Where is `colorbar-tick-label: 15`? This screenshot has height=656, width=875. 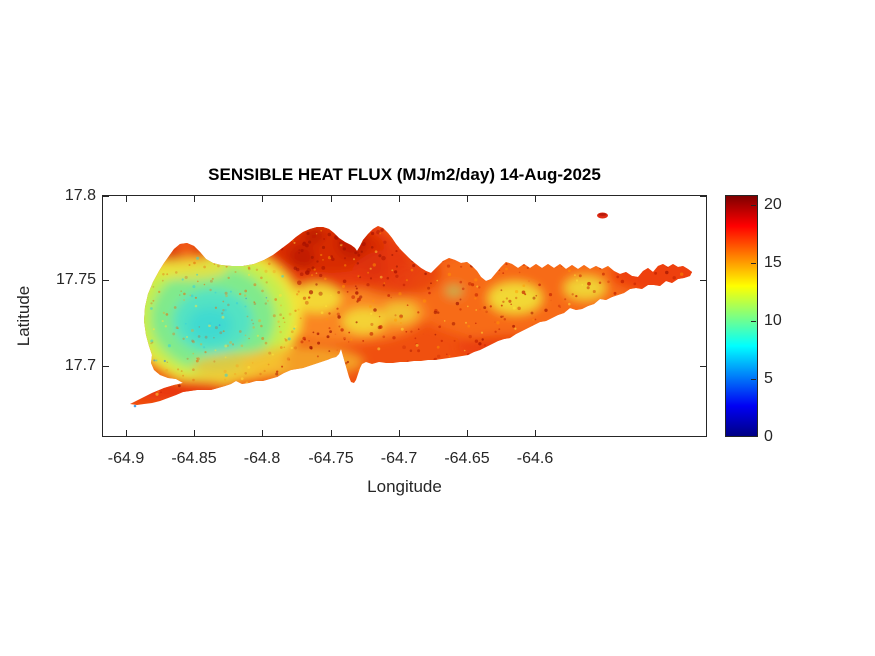 colorbar-tick-label: 15 is located at coordinates (773, 262).